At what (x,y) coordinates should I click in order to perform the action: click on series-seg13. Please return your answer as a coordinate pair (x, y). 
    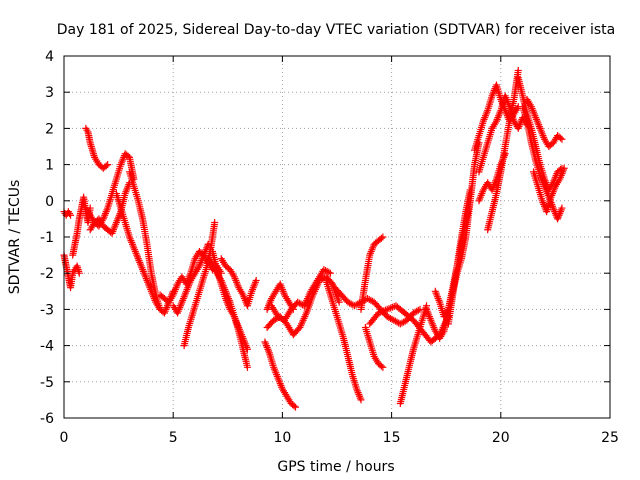
    Looking at the image, I should click on (227, 304).